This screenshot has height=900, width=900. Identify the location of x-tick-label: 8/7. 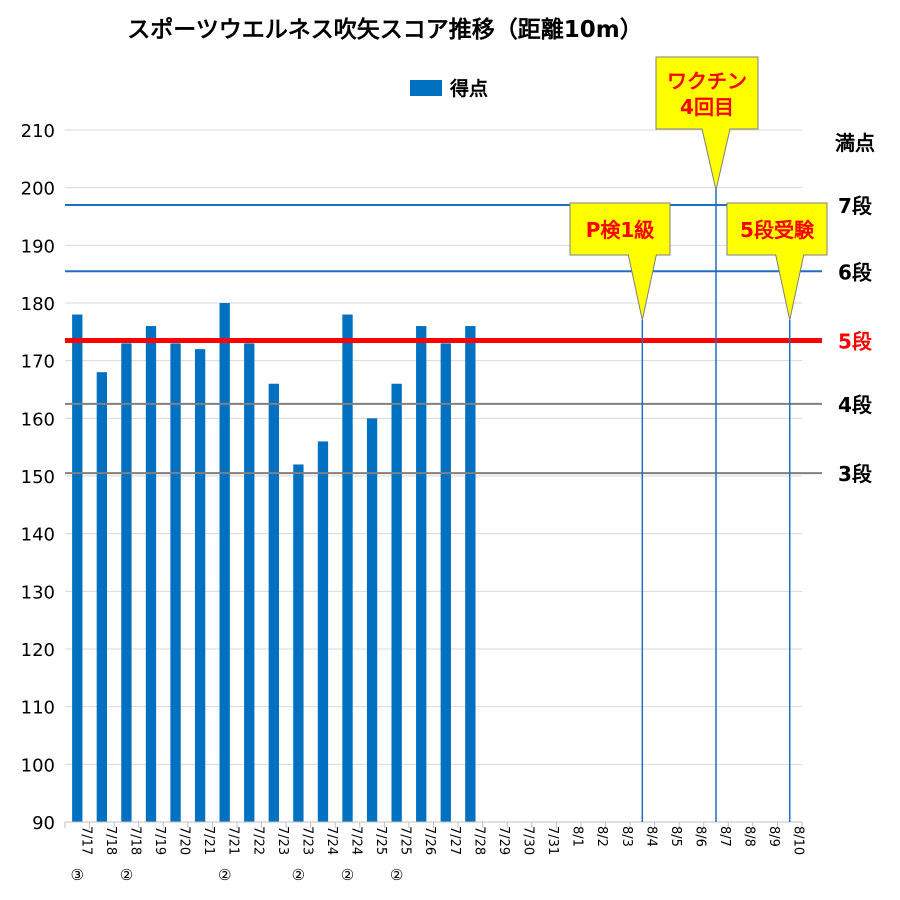
(724, 836).